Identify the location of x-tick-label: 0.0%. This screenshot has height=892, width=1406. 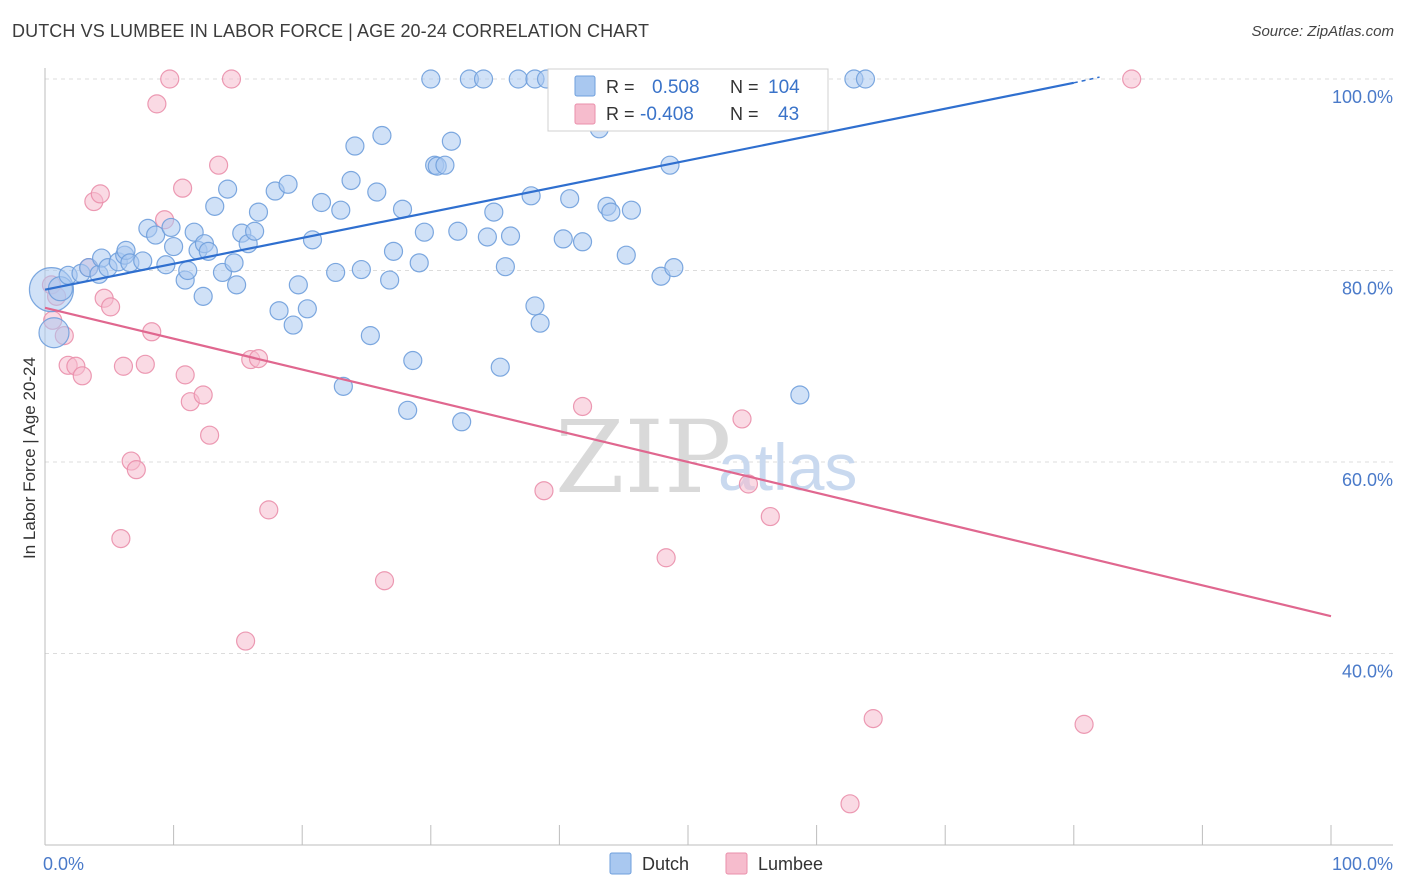
(63, 864).